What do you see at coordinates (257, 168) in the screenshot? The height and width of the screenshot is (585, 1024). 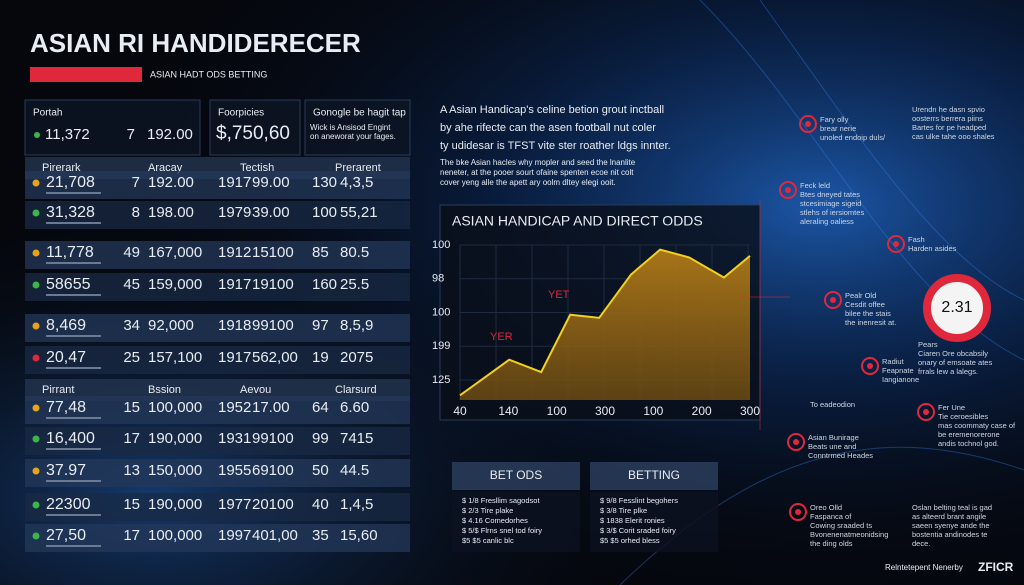 I see `column-header: Tectish` at bounding box center [257, 168].